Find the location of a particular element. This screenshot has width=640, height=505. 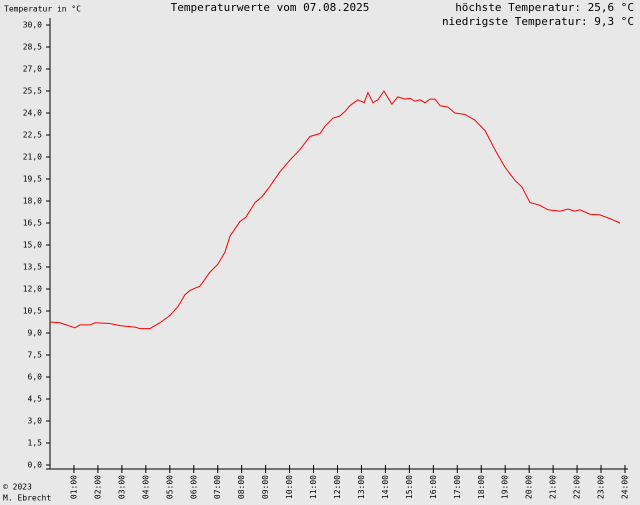

y-tick-label: 6,0 is located at coordinates (35, 377).